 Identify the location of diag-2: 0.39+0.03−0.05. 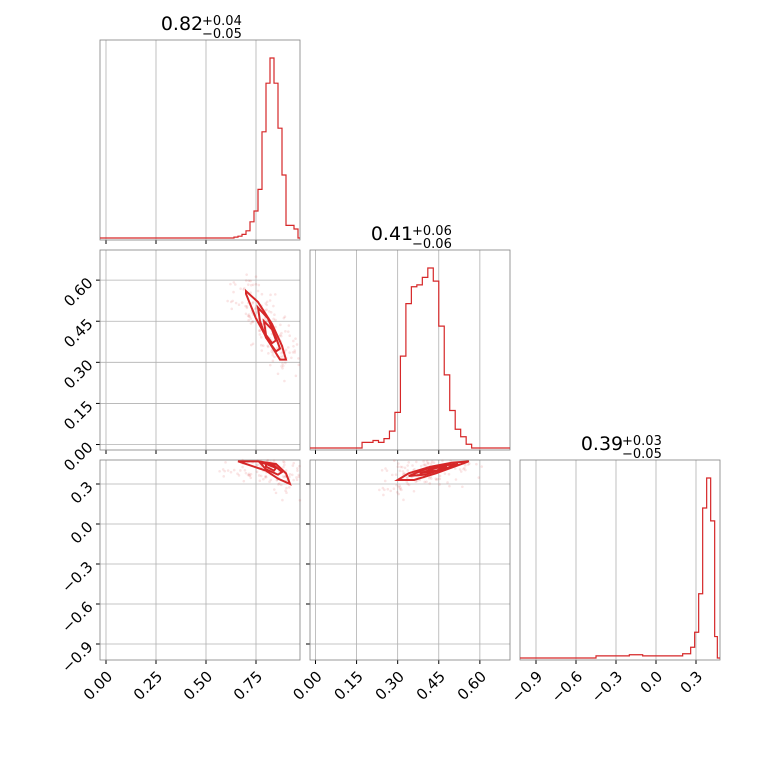
(620, 548).